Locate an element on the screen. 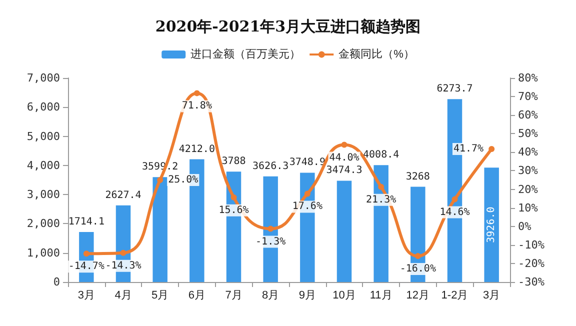  y2-tick-label: 20% is located at coordinates (528, 189).